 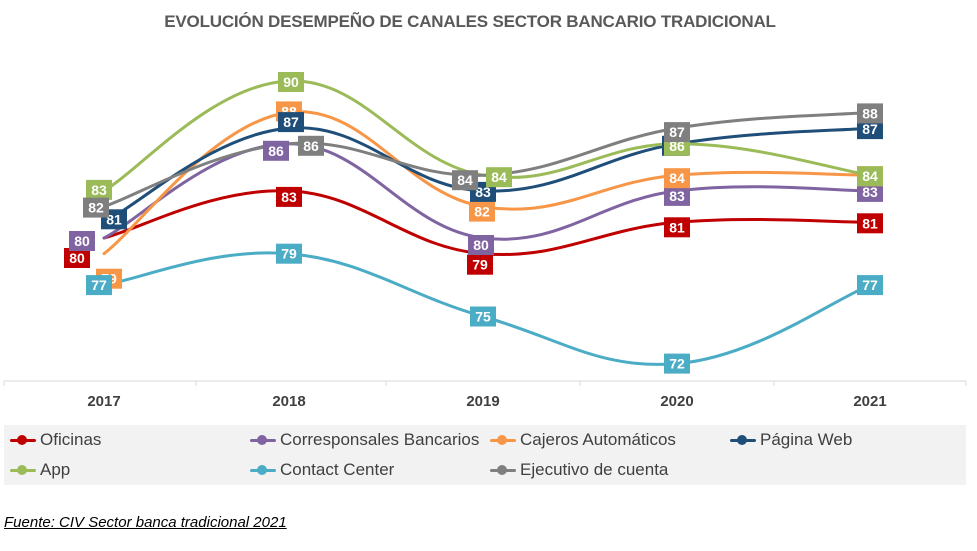 I want to click on data-label: 75, so click(x=483, y=316).